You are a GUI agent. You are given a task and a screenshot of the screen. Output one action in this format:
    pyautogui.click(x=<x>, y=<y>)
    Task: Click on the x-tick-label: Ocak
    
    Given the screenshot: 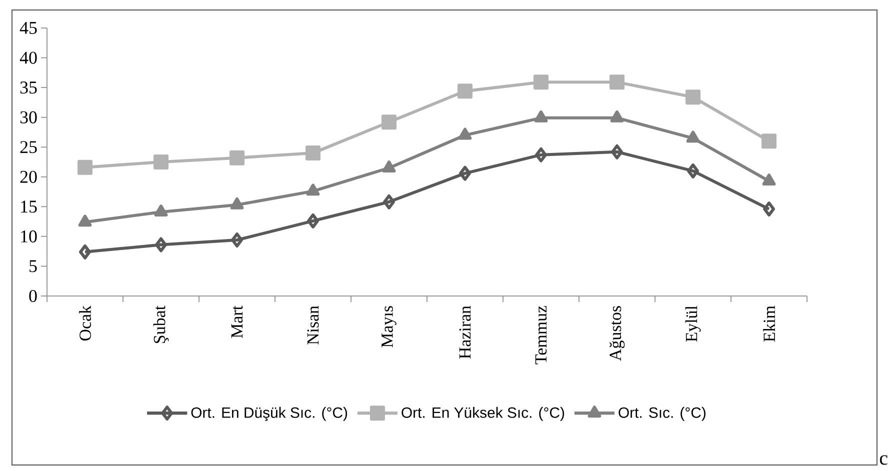 What is the action you would take?
    pyautogui.click(x=85, y=323)
    